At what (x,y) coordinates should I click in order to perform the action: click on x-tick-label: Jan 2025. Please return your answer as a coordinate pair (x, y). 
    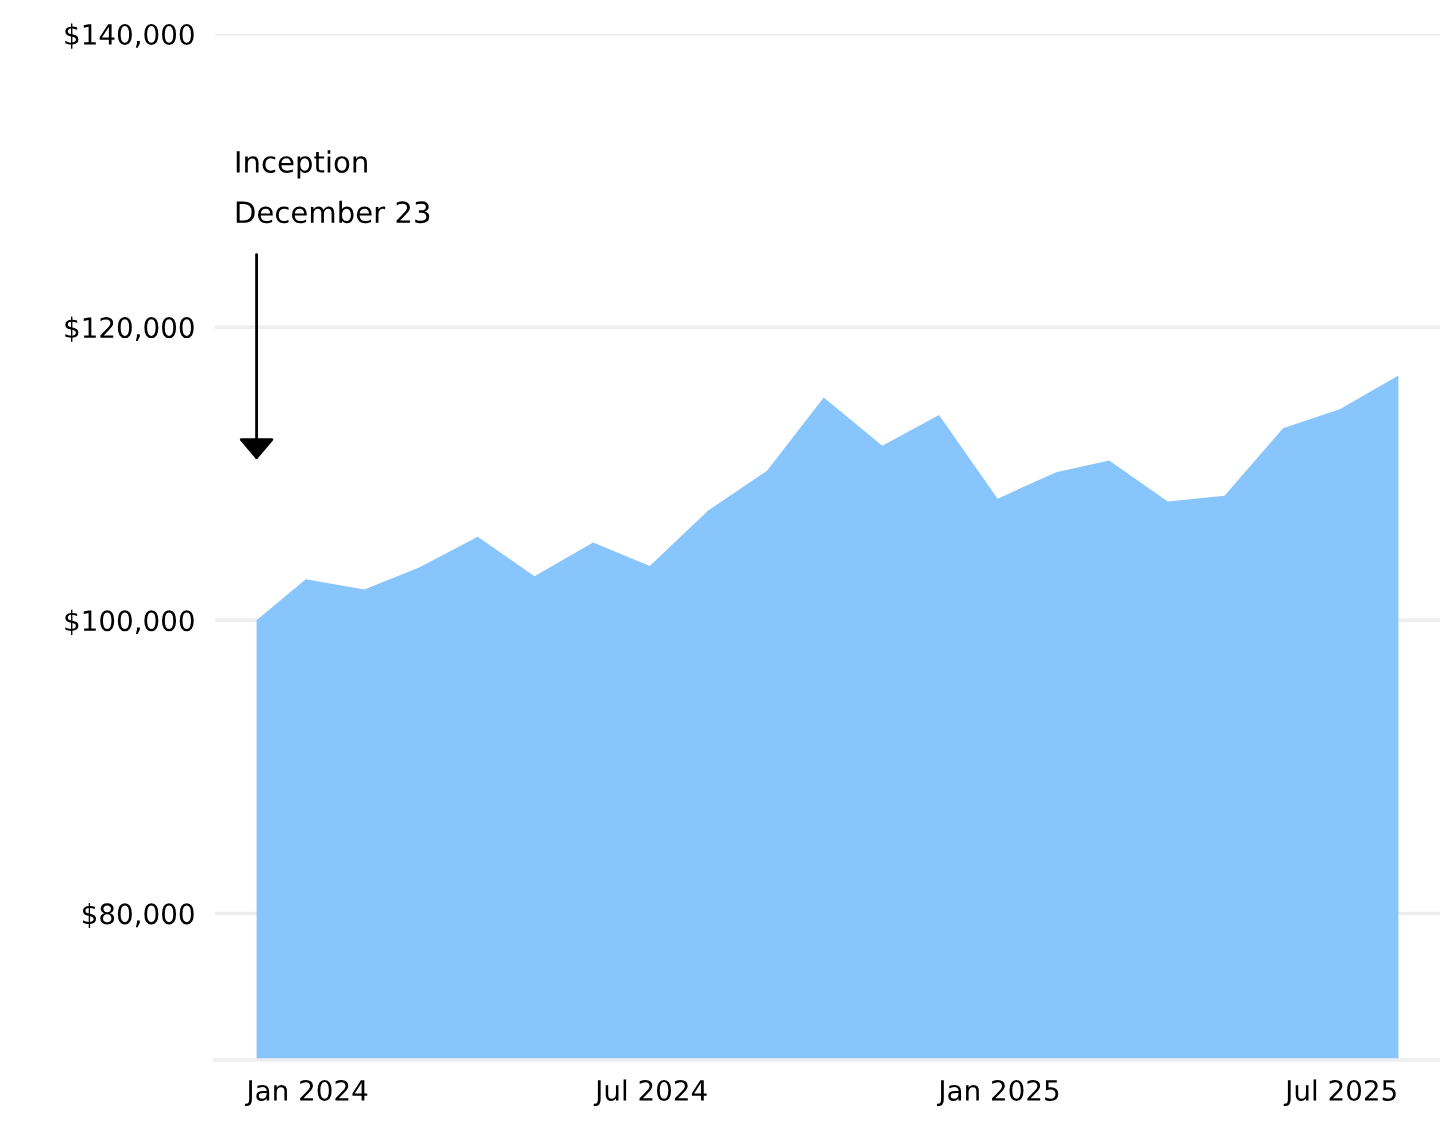
    Looking at the image, I should click on (997, 1093).